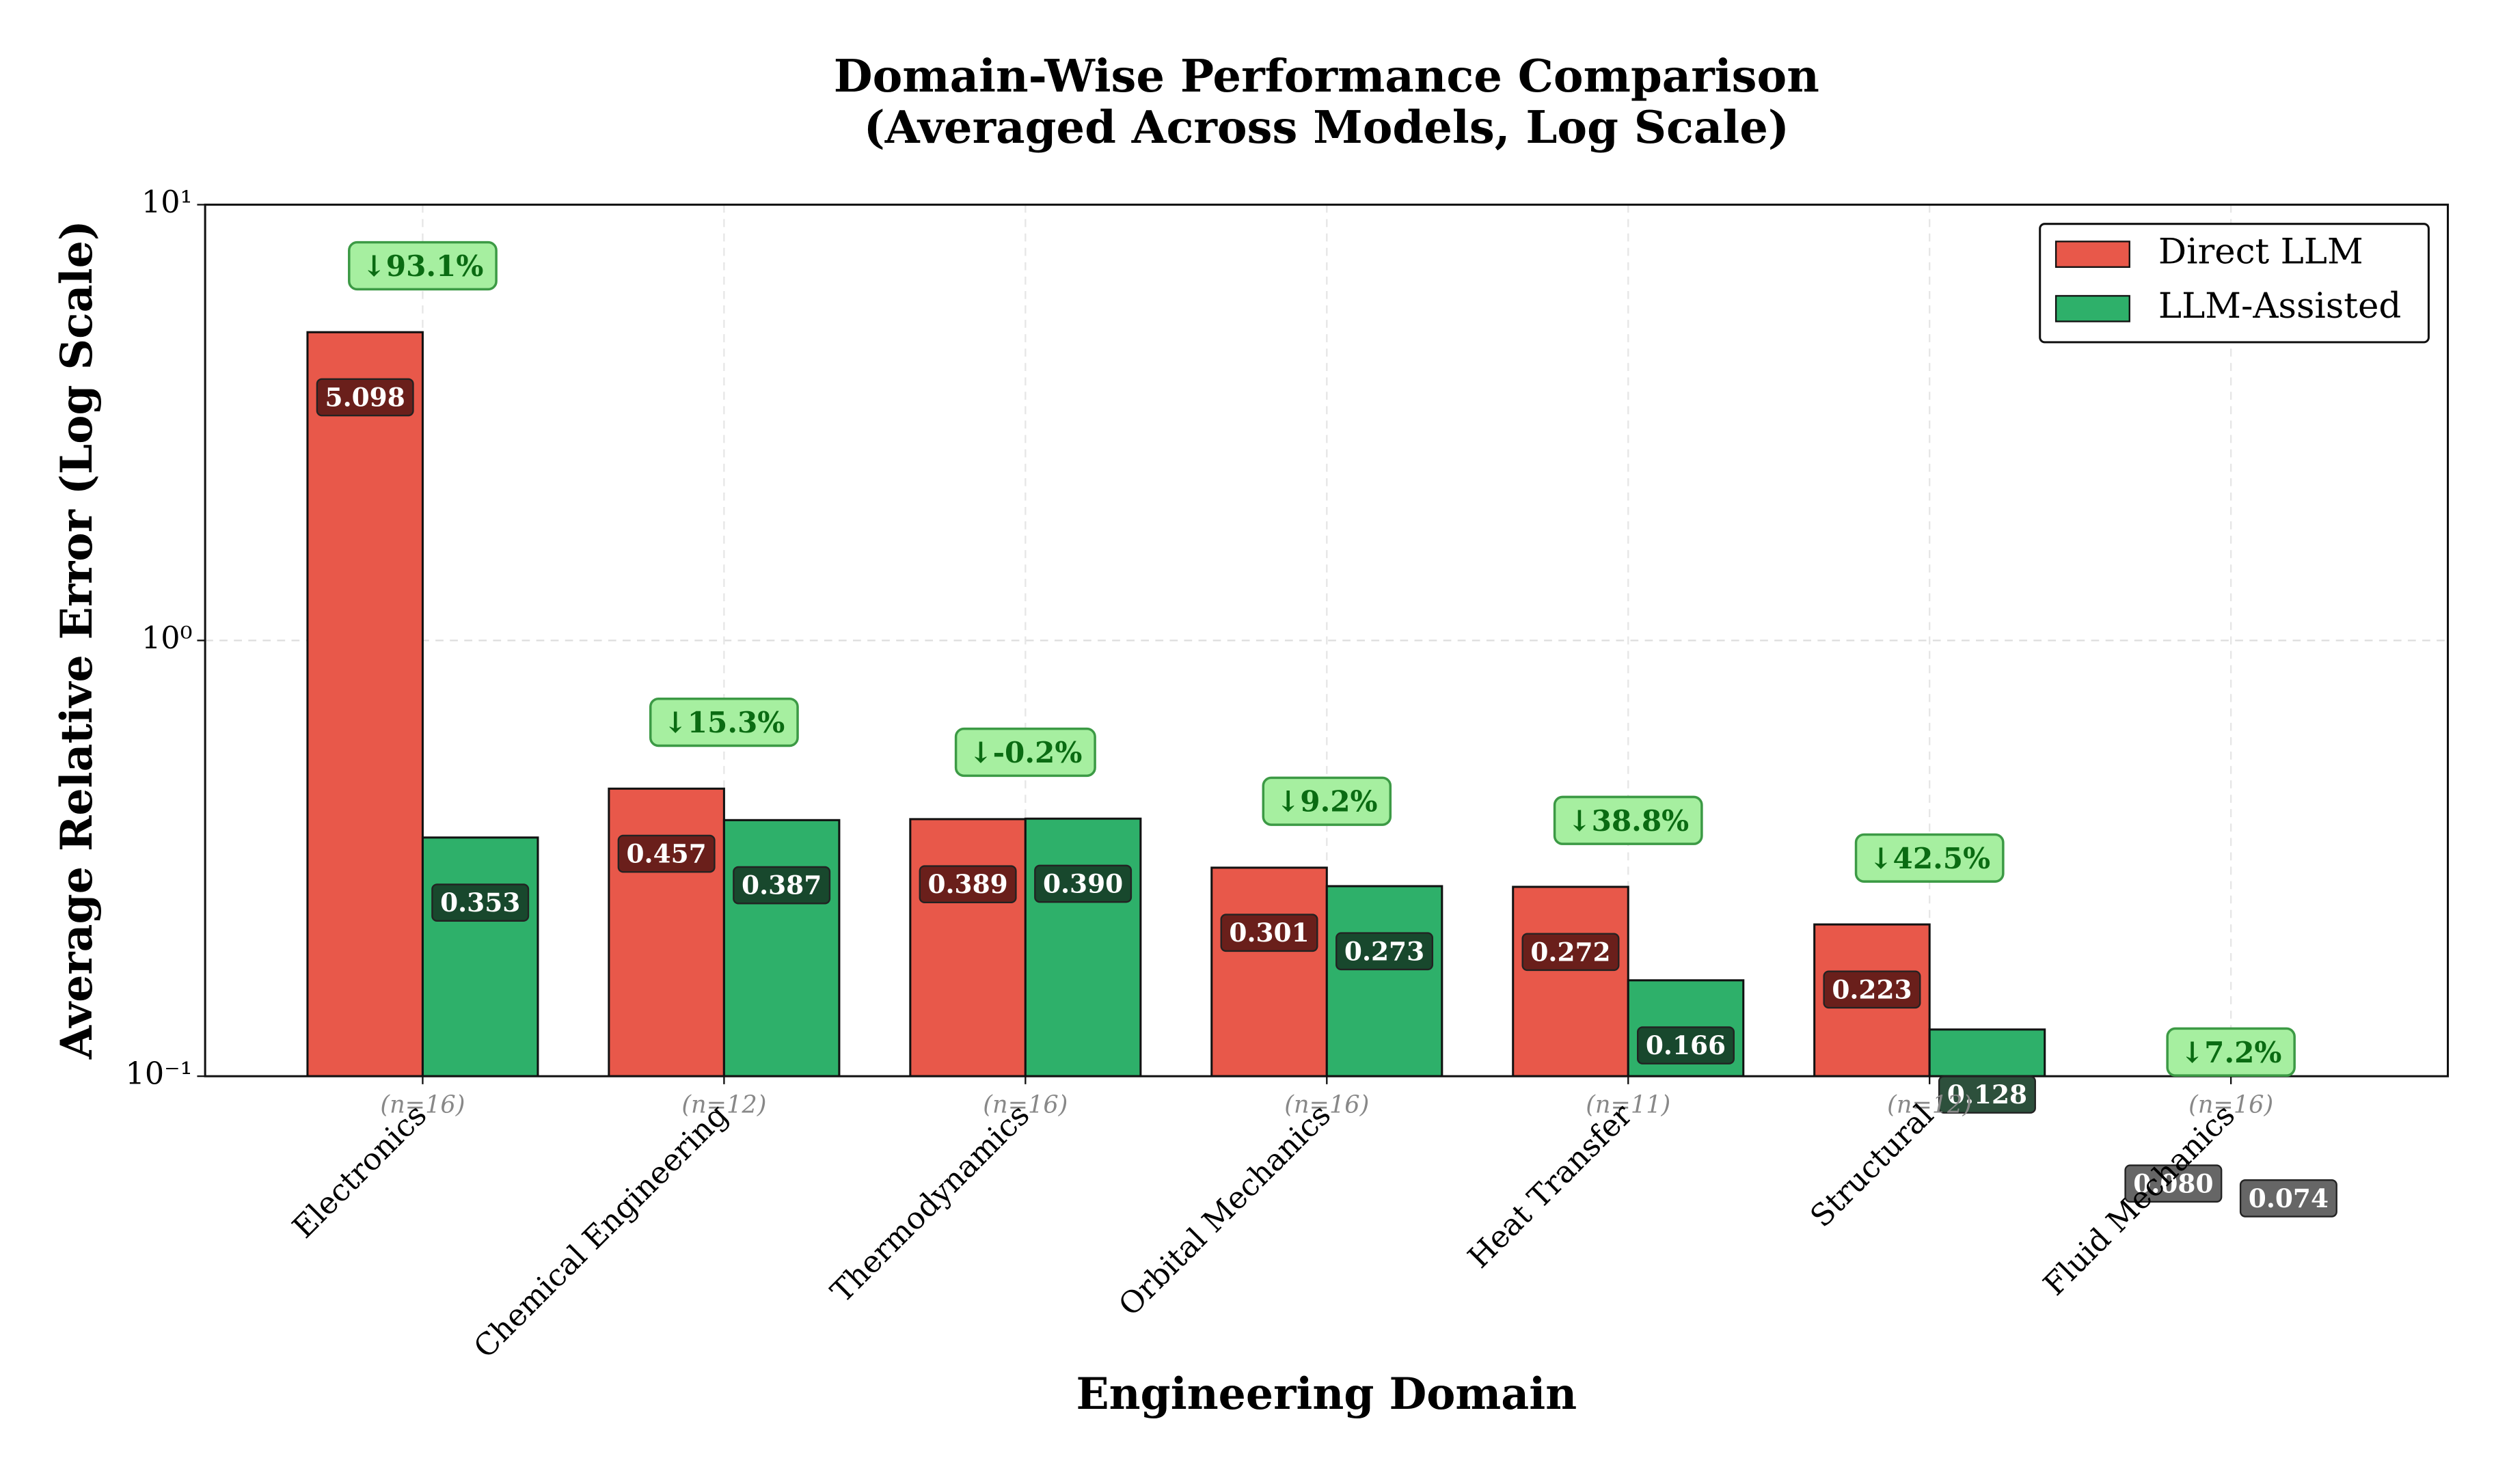 The image size is (2509, 1484). I want to click on x-tick-label: Thermodynamics, so click(930, 1204).